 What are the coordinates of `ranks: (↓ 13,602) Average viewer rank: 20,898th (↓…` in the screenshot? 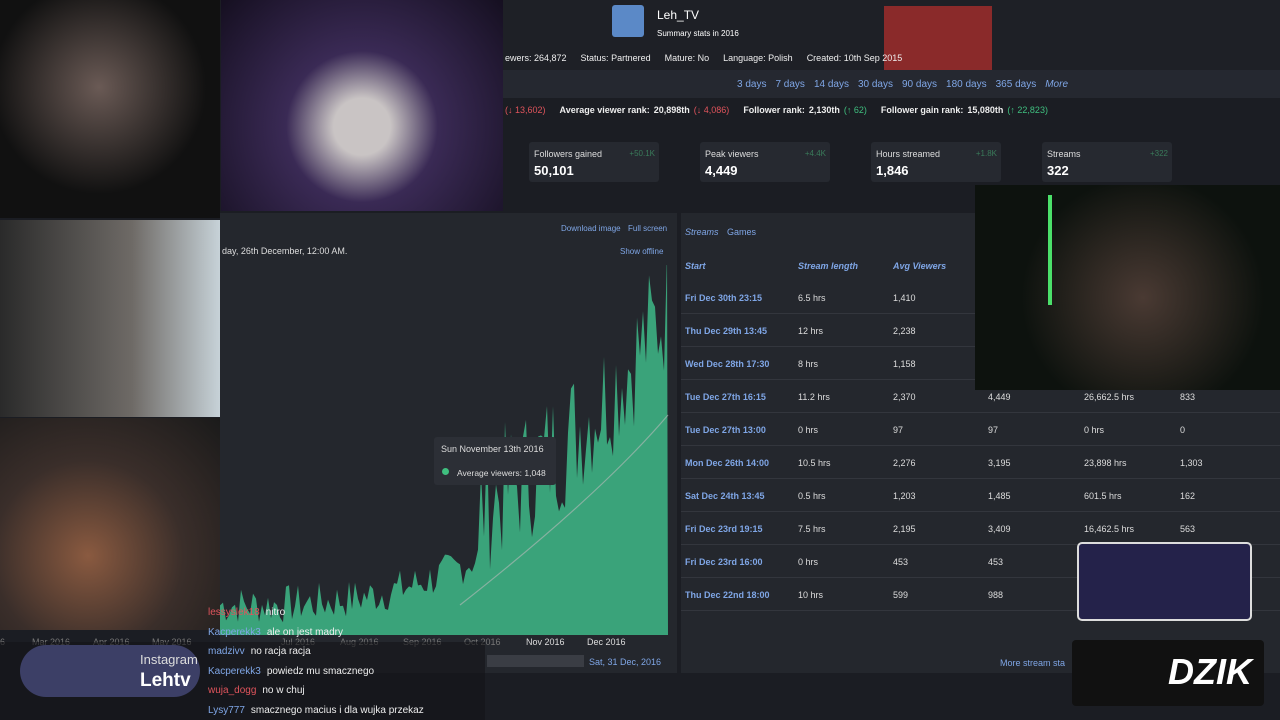 It's located at (776, 110).